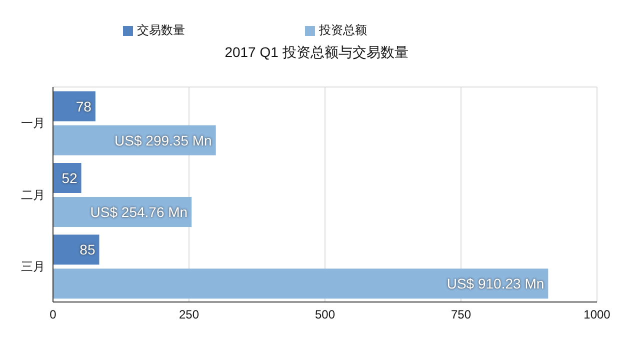 The height and width of the screenshot is (345, 633). I want to click on legend-label: 投资总额, so click(343, 30).